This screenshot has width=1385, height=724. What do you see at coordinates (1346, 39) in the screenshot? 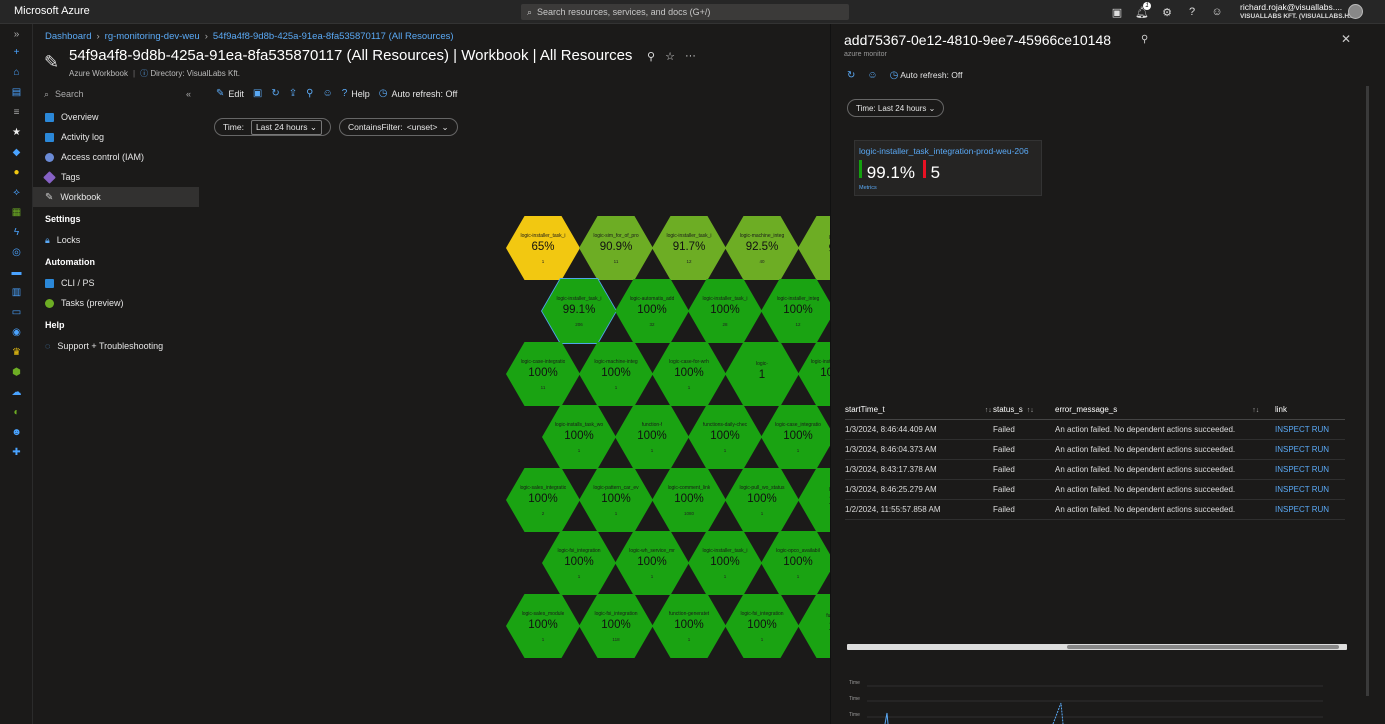
I see `close-icon: ✕` at bounding box center [1346, 39].